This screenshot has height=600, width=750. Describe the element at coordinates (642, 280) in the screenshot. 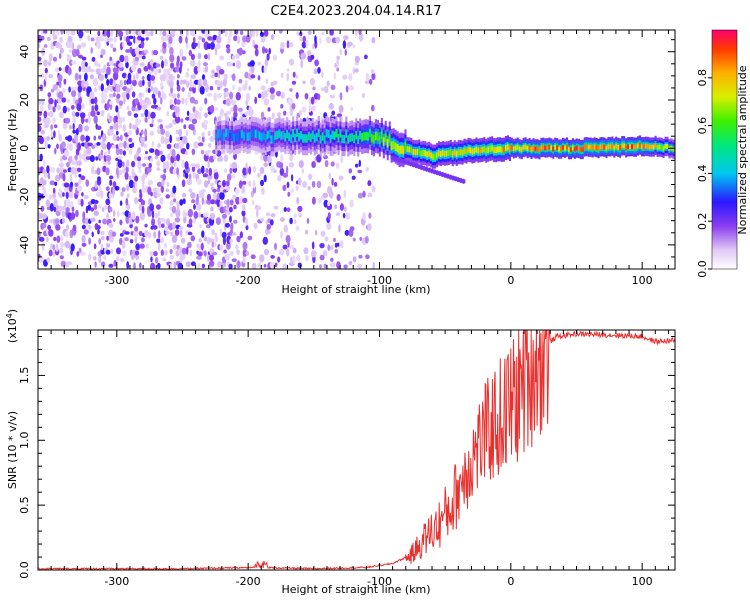

I see `x-tick-label: 100` at that location.